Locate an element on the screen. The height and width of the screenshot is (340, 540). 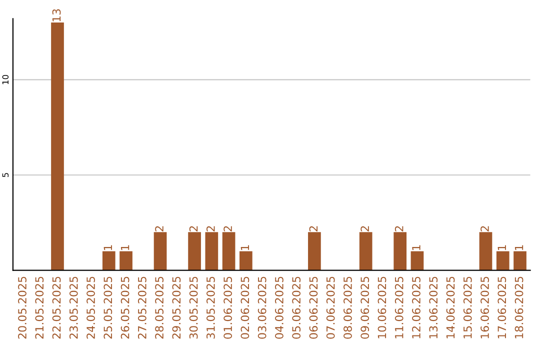
x-tick-label: 01.06.2025 is located at coordinates (228, 307).